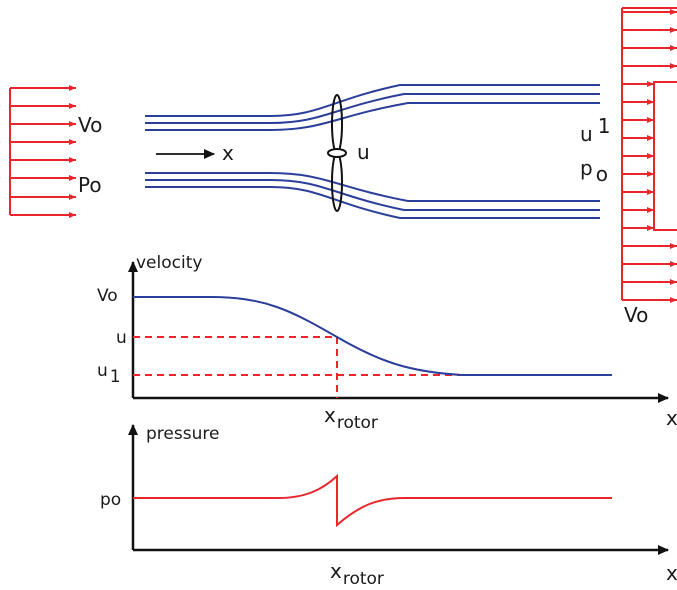 The height and width of the screenshot is (590, 677). I want to click on flow-axis-label: x, so click(228, 153).